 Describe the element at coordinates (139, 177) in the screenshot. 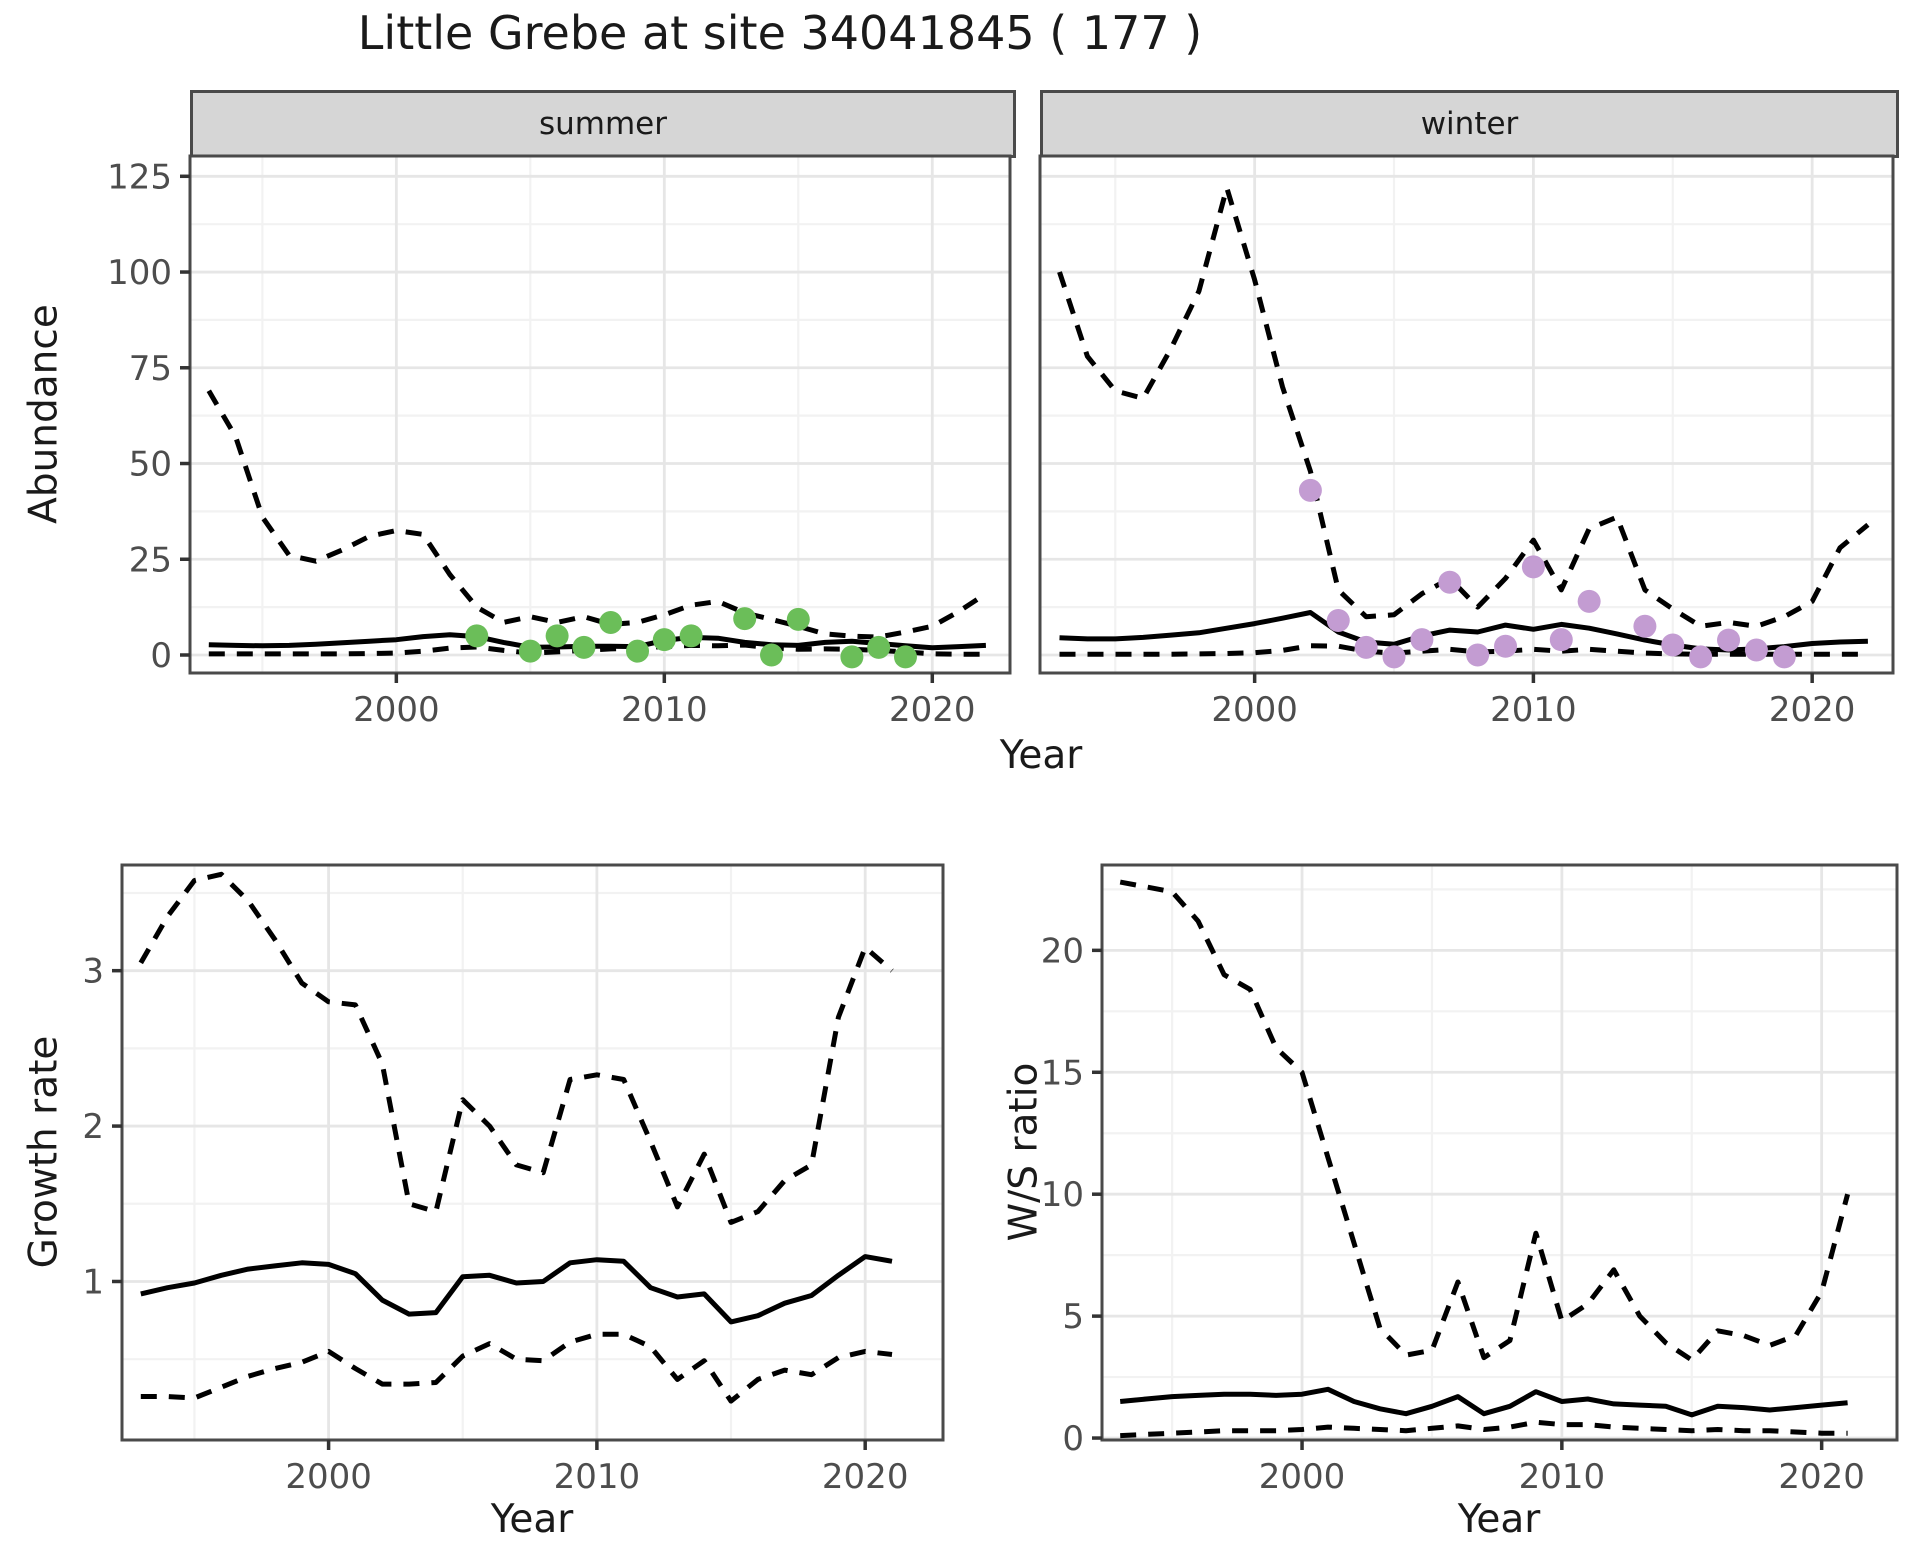

I see `y-tick-label: 125` at that location.